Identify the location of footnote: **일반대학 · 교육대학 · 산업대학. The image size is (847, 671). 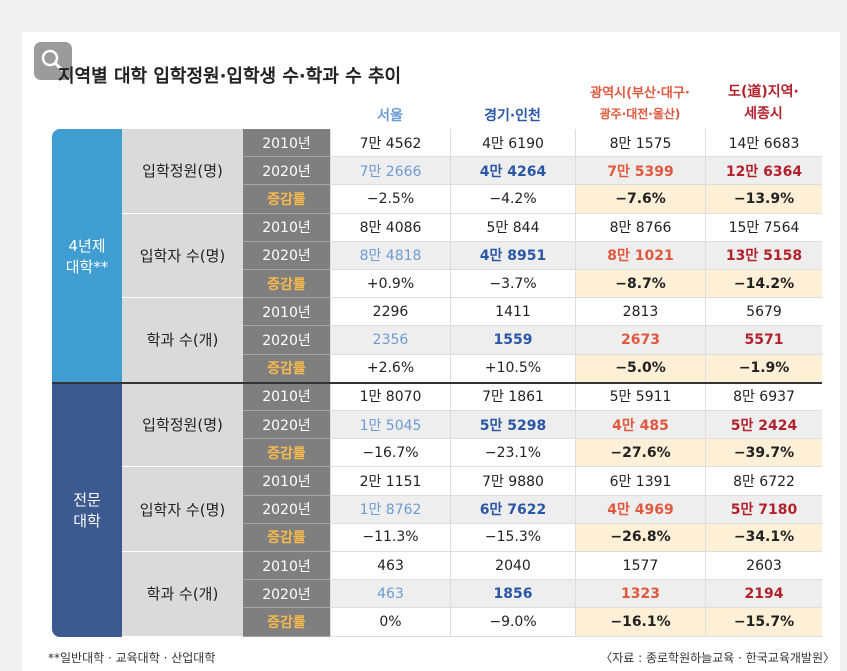
(132, 657).